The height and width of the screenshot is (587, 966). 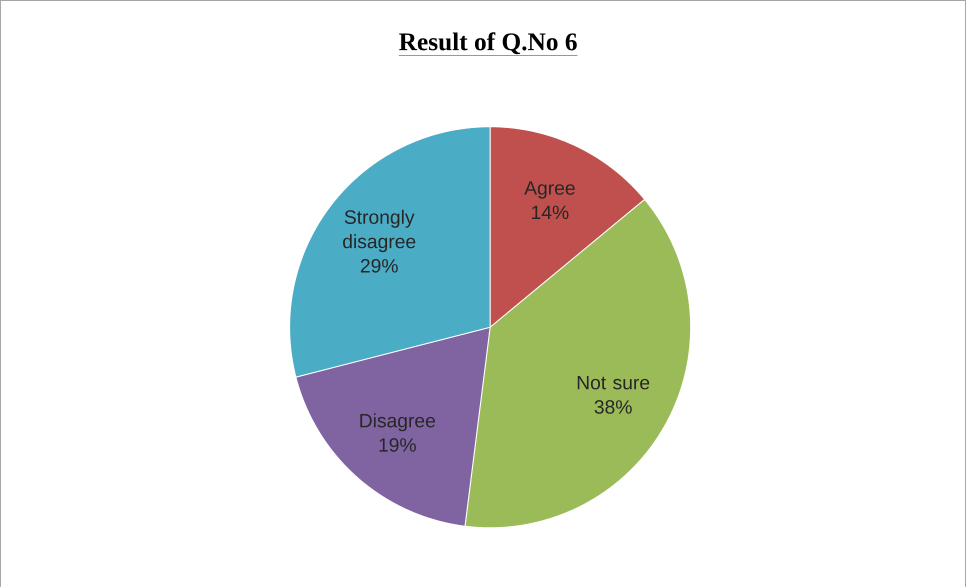 What do you see at coordinates (397, 422) in the screenshot?
I see `slice-label: Disagree` at bounding box center [397, 422].